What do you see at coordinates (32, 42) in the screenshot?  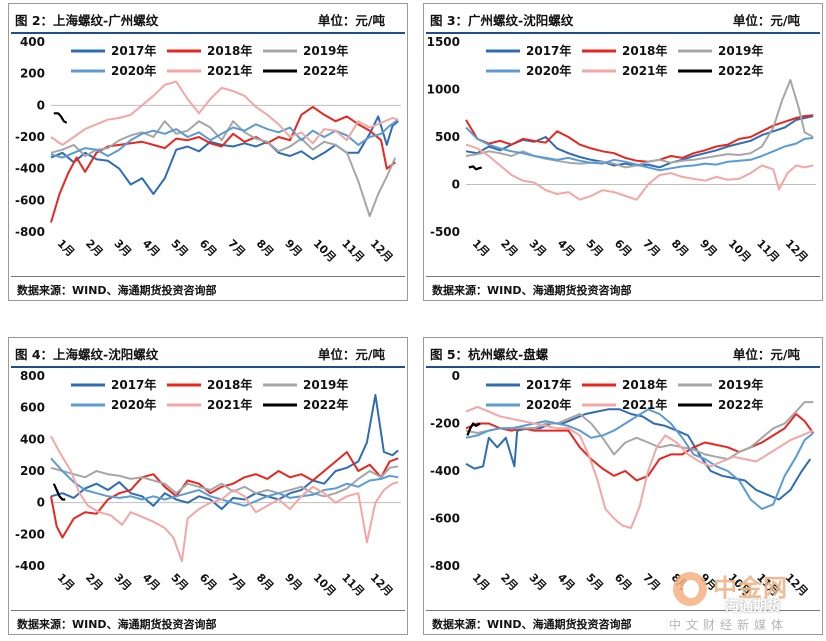 I see `y-tick-label: 400` at bounding box center [32, 42].